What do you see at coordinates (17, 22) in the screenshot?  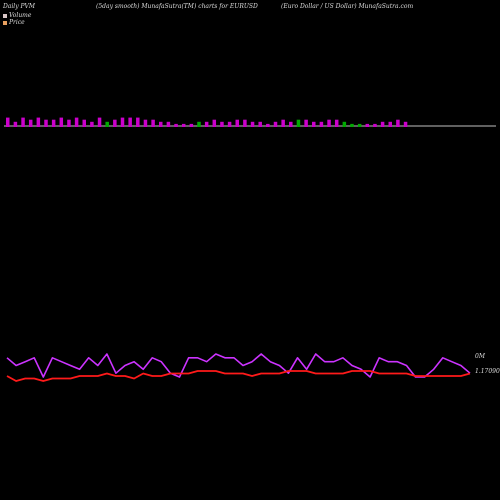 I see `legend-price-label: Price` at bounding box center [17, 22].